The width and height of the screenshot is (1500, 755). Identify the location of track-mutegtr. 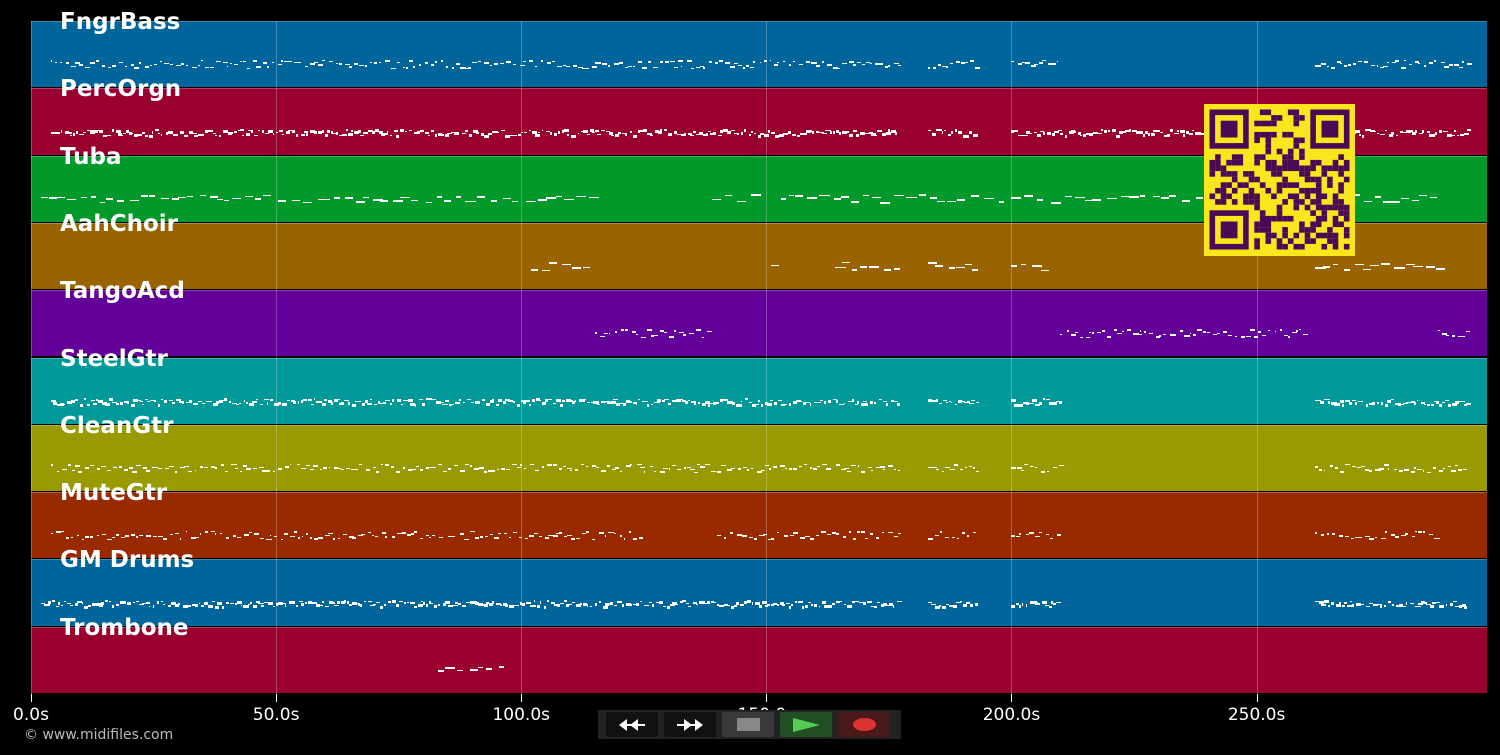
(759, 525).